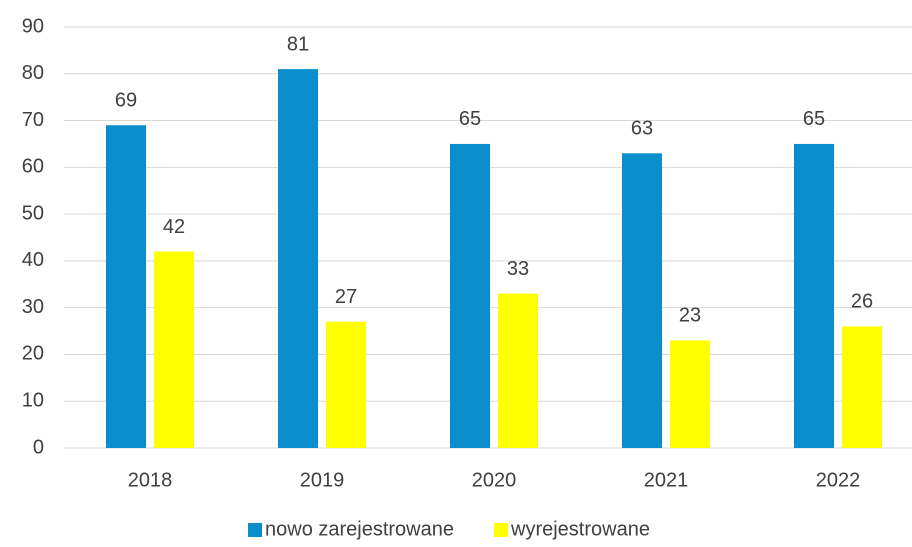 Image resolution: width=912 pixels, height=547 pixels. What do you see at coordinates (862, 302) in the screenshot?
I see `data-label: 26` at bounding box center [862, 302].